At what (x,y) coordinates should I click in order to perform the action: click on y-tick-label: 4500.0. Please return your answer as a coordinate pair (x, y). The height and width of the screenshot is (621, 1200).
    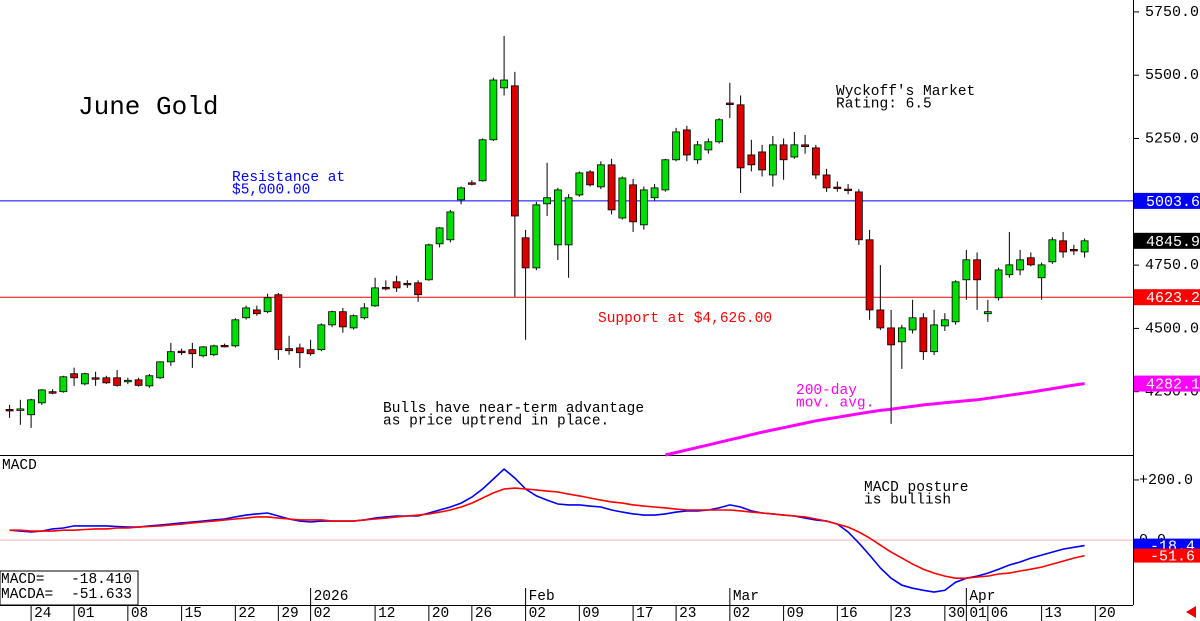
    Looking at the image, I should click on (1172, 328).